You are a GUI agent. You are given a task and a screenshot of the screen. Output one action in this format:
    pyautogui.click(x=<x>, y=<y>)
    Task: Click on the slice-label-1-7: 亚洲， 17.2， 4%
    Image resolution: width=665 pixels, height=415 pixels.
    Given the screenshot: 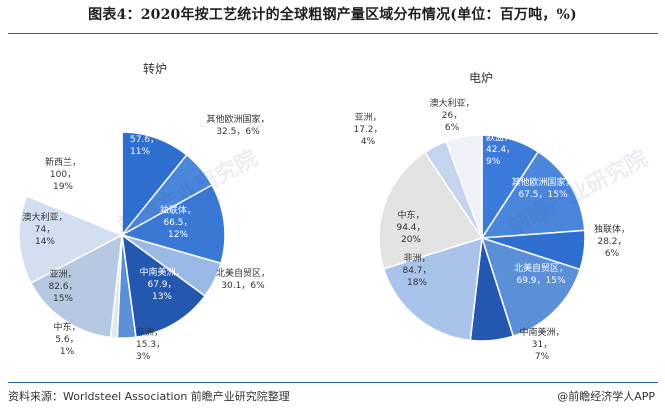 What is the action you would take?
    pyautogui.click(x=367, y=129)
    